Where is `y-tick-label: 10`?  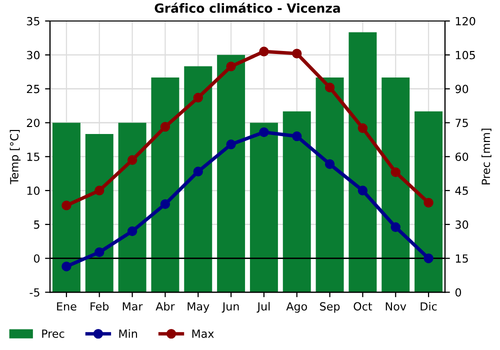 y-tick-label: 10 is located at coordinates (33, 190).